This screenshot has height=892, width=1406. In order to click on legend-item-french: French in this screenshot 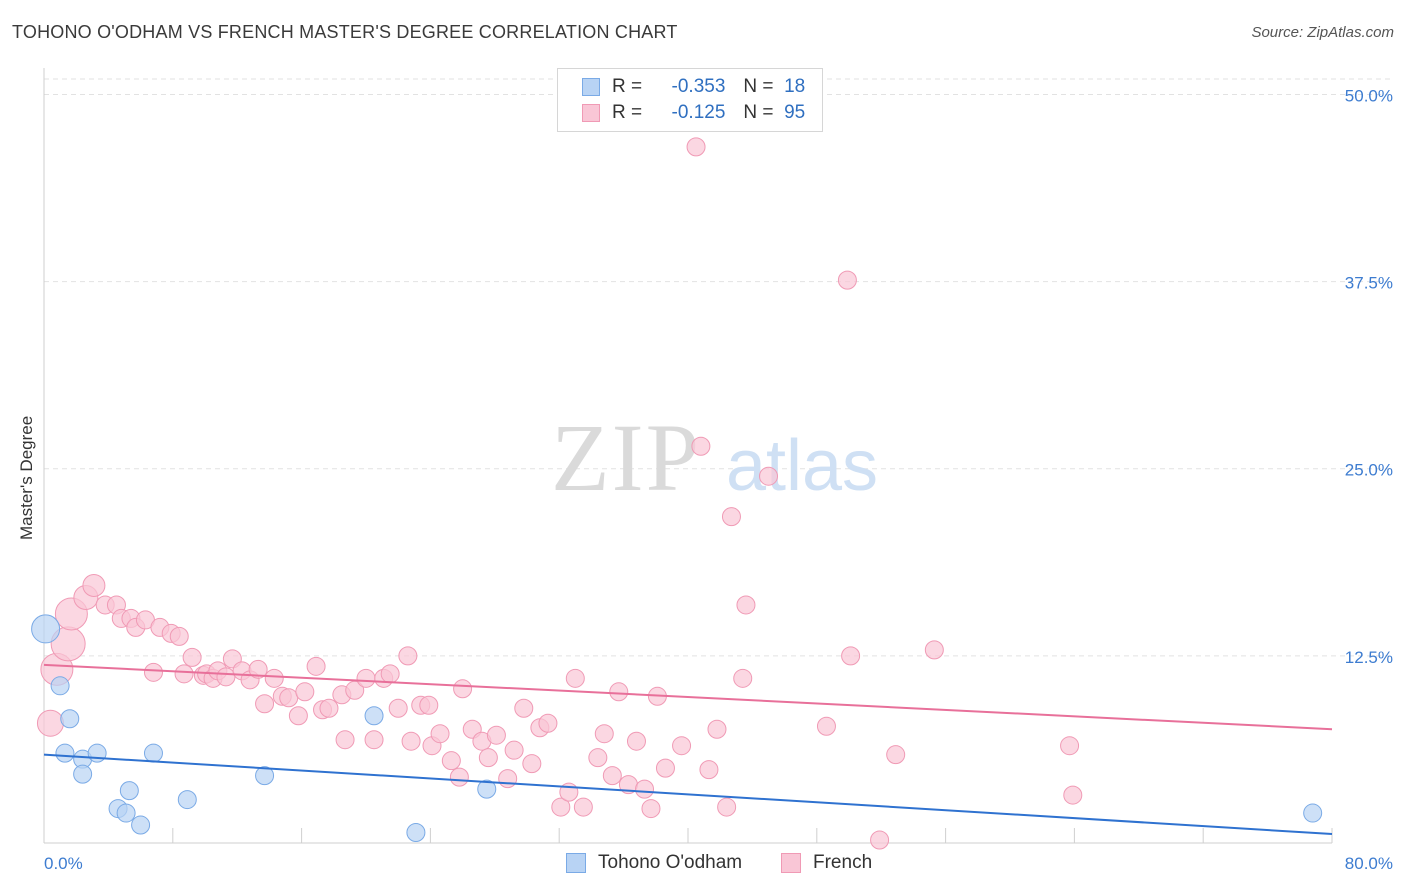, I will do `click(826, 863)`.